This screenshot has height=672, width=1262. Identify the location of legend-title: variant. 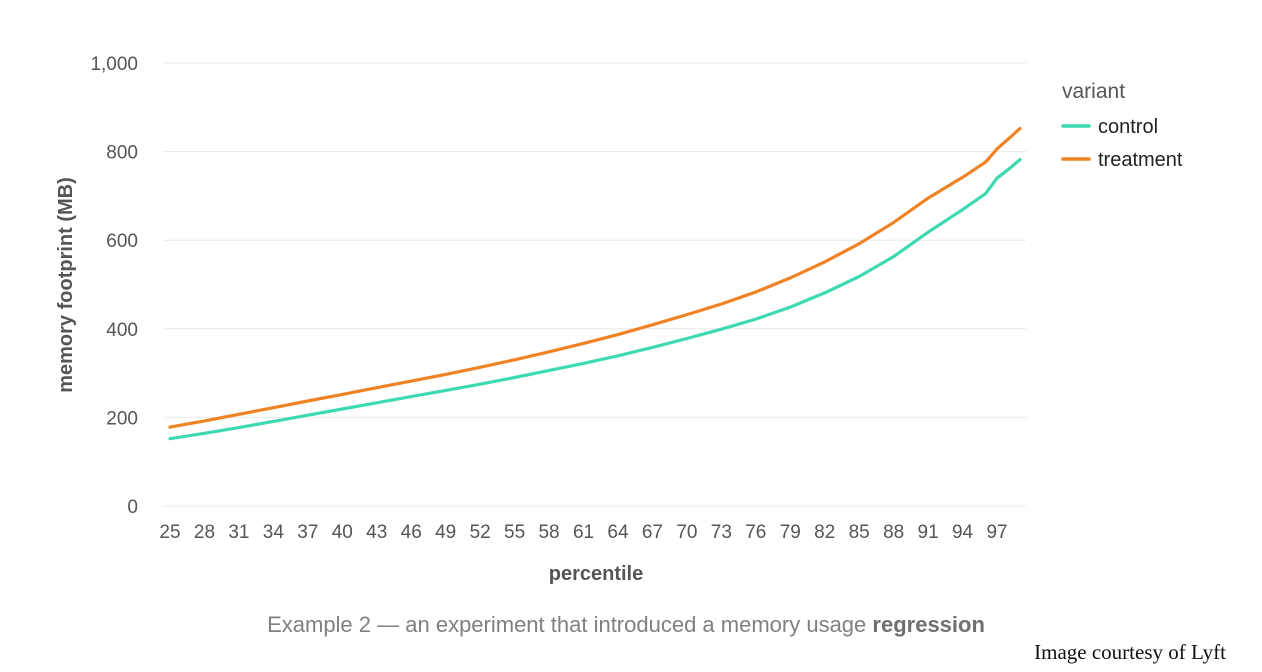
(1093, 91).